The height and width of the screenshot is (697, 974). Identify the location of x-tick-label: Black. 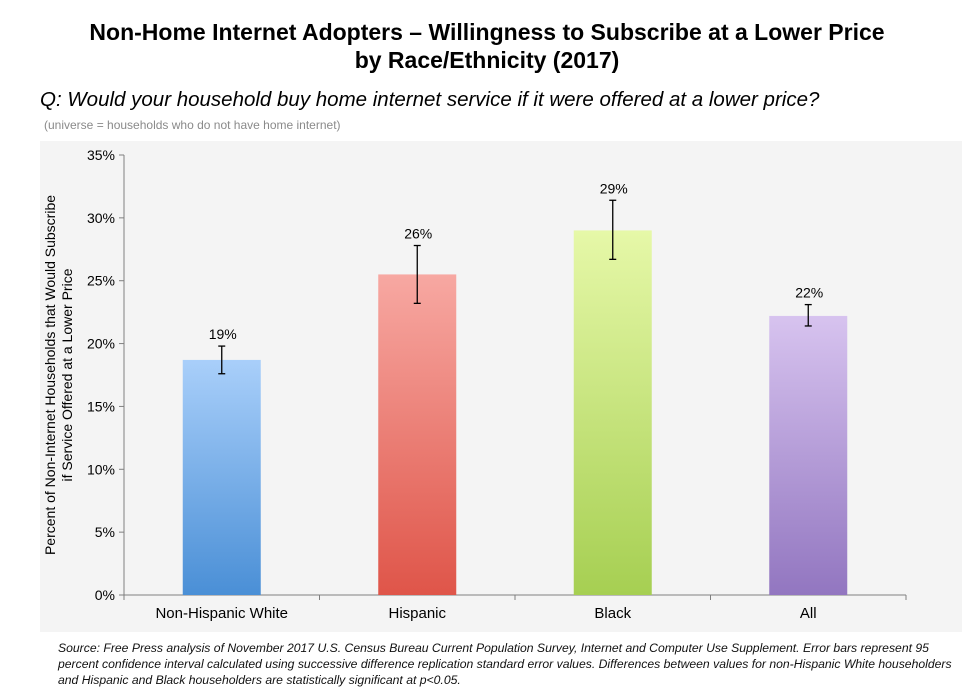
(612, 613).